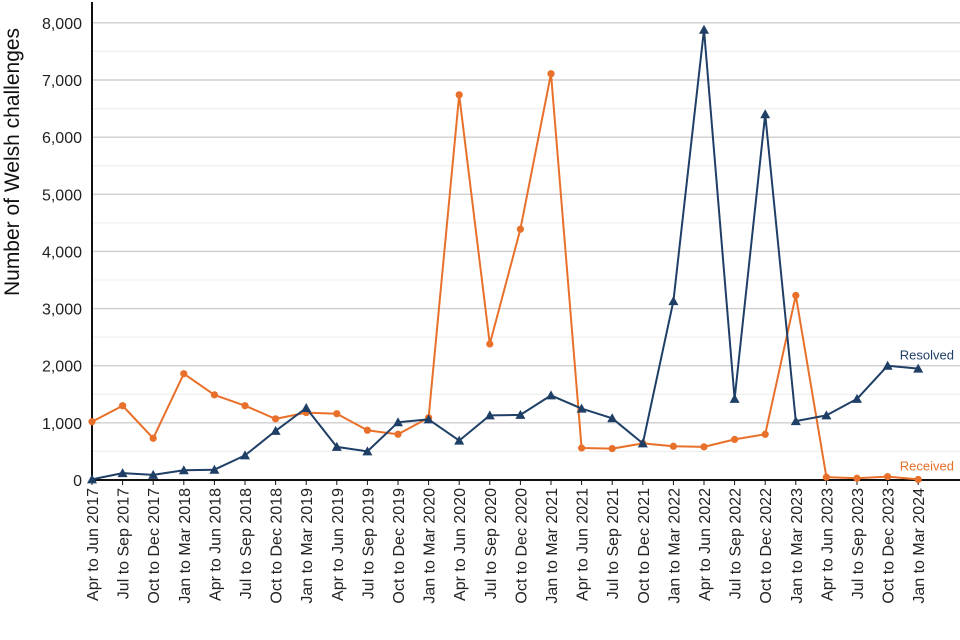 The height and width of the screenshot is (640, 960). Describe the element at coordinates (62, 81) in the screenshot. I see `y-tick-label: 7,000` at that location.